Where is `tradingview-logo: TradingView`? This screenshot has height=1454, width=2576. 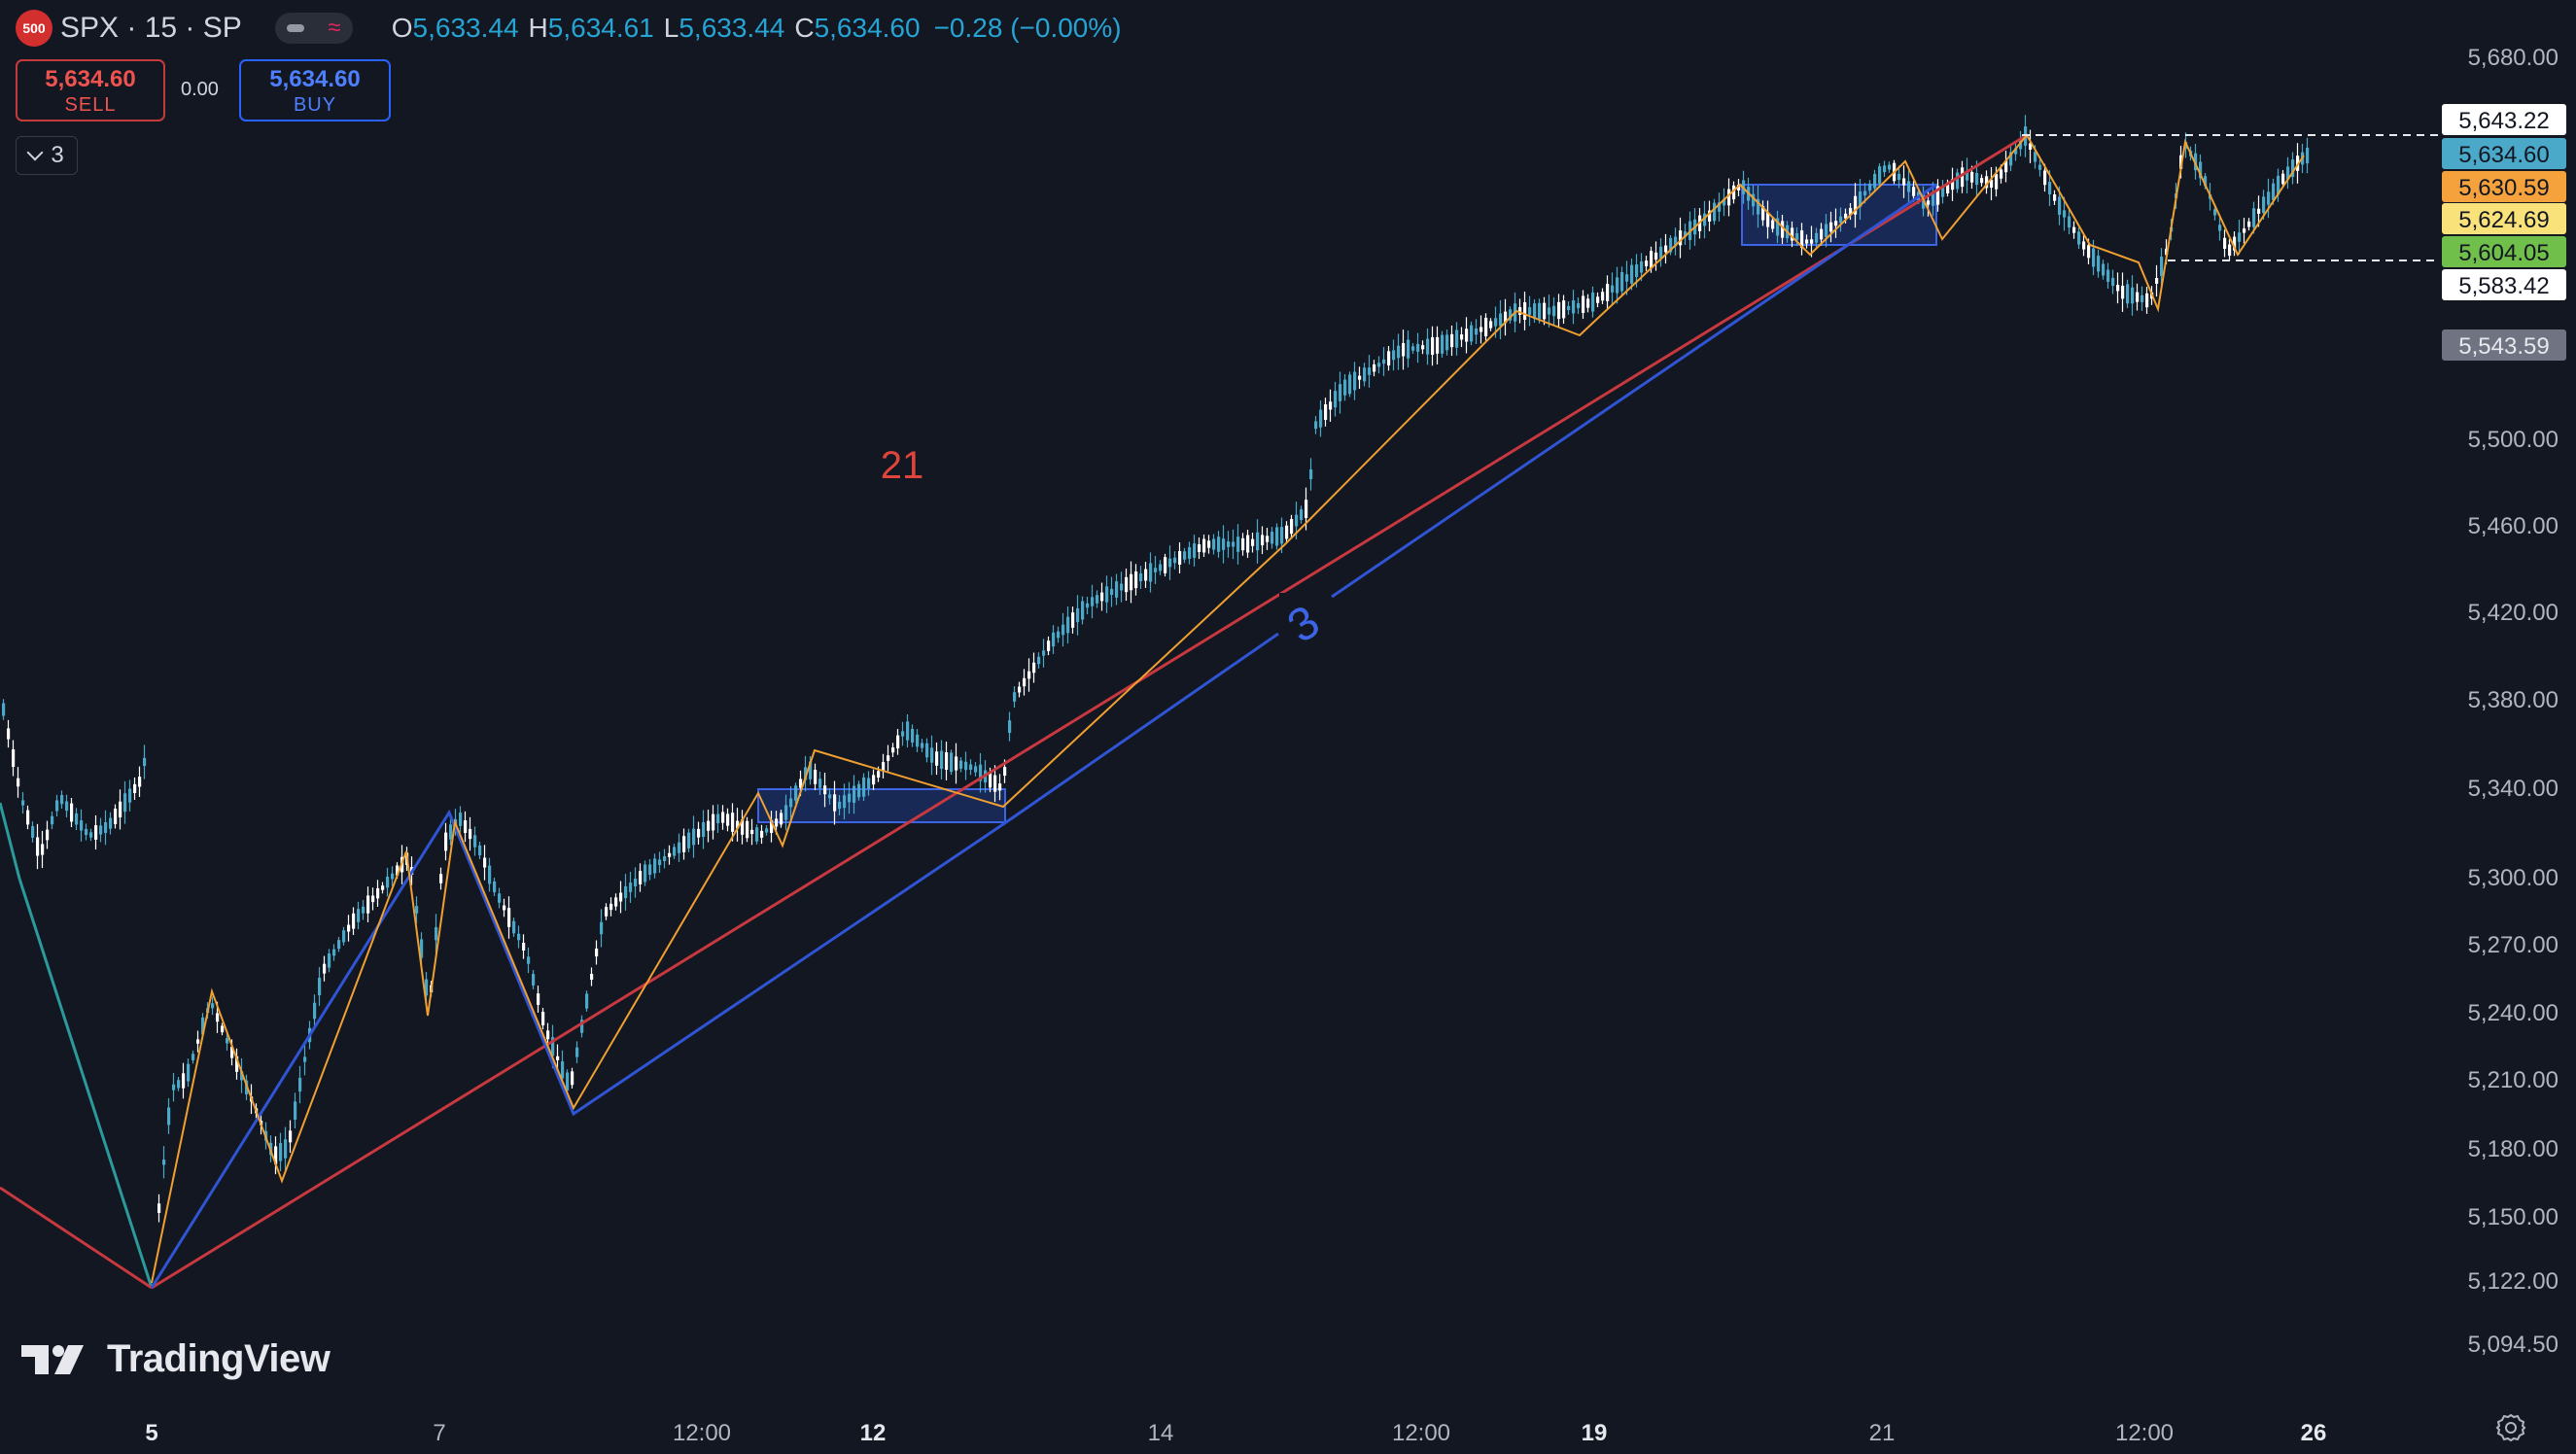
tradingview-logo: TradingView is located at coordinates (176, 1359).